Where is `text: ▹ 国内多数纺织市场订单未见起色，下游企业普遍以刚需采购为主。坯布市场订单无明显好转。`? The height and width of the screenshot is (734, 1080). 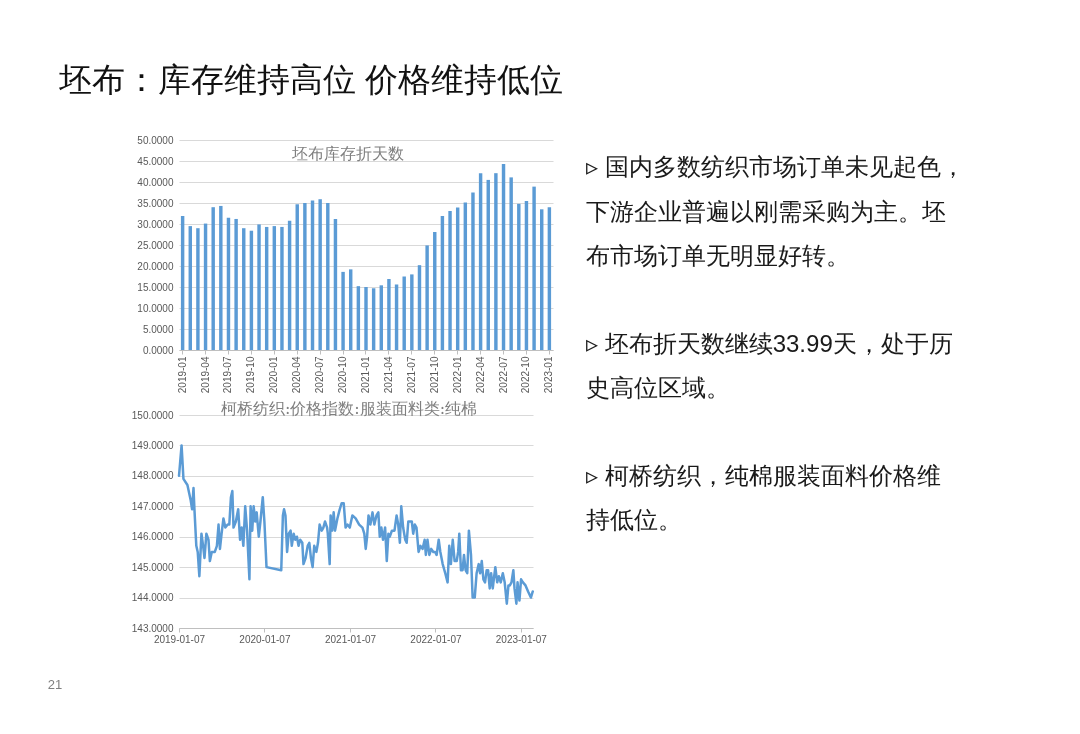
text: ▹ 国内多数纺织市场订单未见起色，下游企业普遍以刚需采购为主。坯布市场订单无明显好转。 is located at coordinates (775, 211).